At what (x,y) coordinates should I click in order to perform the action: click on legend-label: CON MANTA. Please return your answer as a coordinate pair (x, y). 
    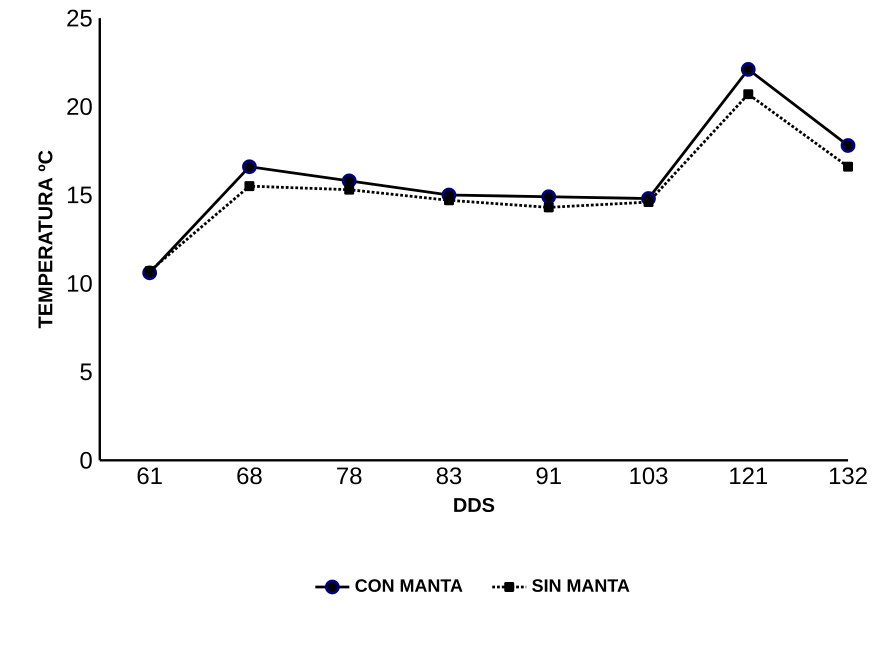
    Looking at the image, I should click on (408, 585).